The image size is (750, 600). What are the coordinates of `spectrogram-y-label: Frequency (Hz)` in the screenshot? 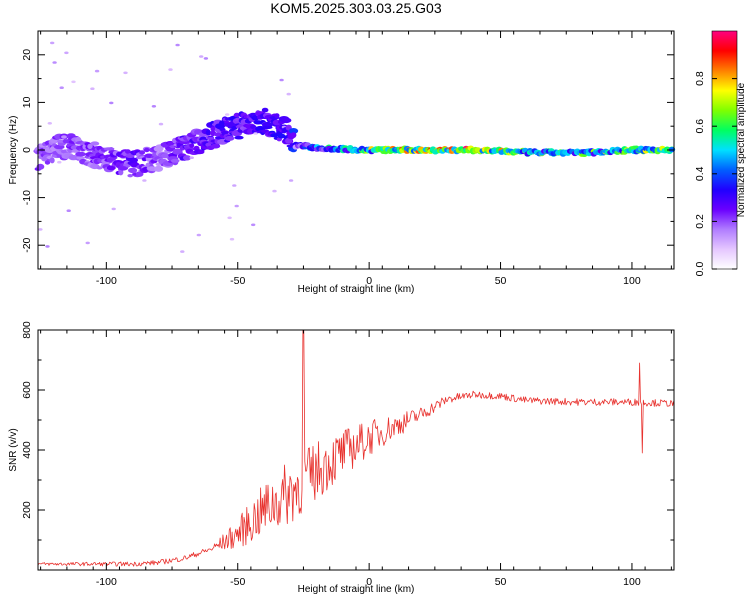 It's located at (13, 150).